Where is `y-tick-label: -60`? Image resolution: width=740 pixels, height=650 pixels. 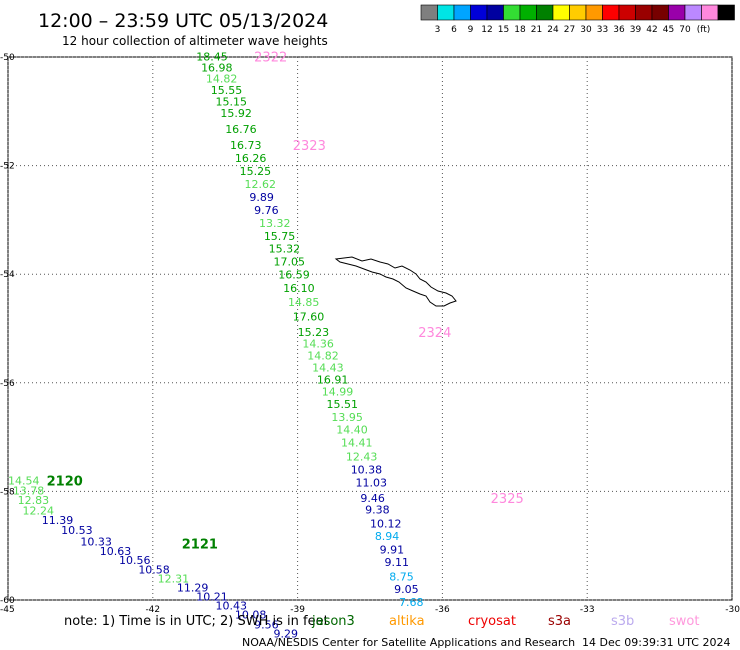
y-tick-label: -60 is located at coordinates (7, 601).